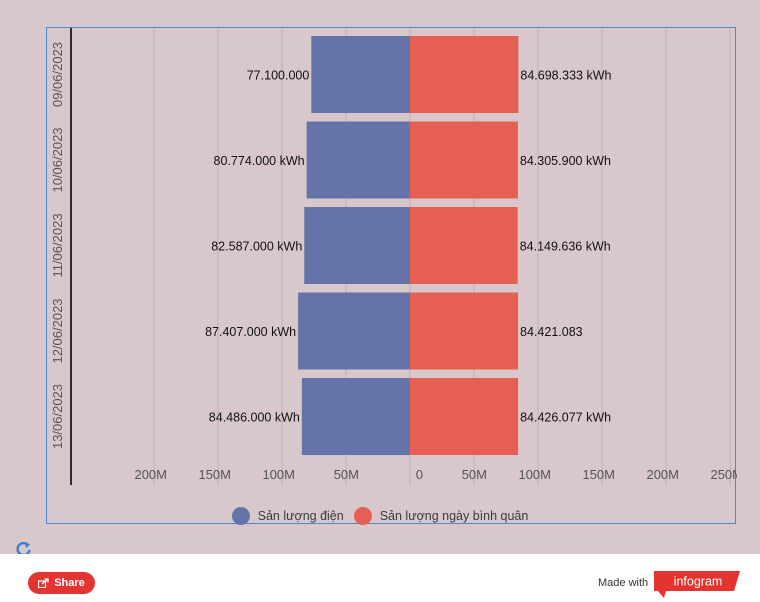  I want to click on legend-item-series-1: Sản lượng điện, so click(287, 516).